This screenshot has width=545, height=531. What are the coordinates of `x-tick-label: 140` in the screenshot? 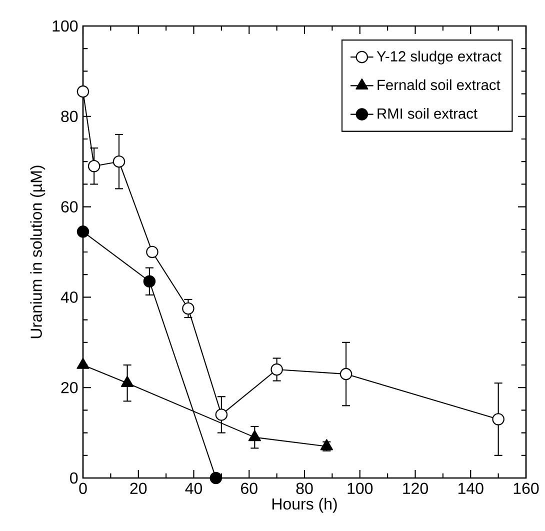 It's located at (471, 488).